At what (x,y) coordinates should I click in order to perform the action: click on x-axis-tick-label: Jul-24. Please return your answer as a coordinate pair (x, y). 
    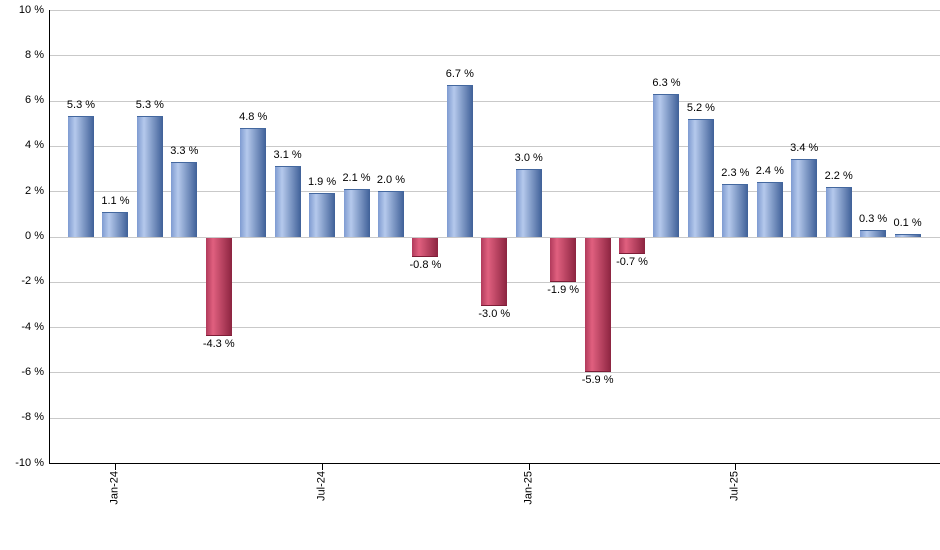
    Looking at the image, I should click on (321, 486).